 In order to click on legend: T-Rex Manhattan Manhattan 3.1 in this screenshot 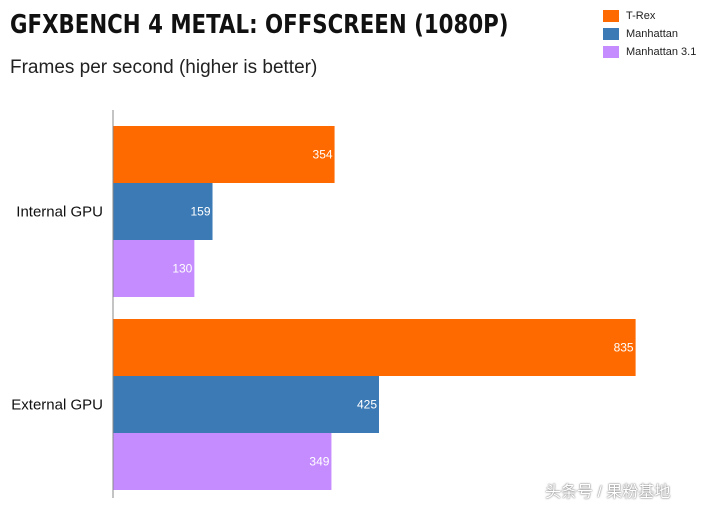, I will do `click(649, 35)`.